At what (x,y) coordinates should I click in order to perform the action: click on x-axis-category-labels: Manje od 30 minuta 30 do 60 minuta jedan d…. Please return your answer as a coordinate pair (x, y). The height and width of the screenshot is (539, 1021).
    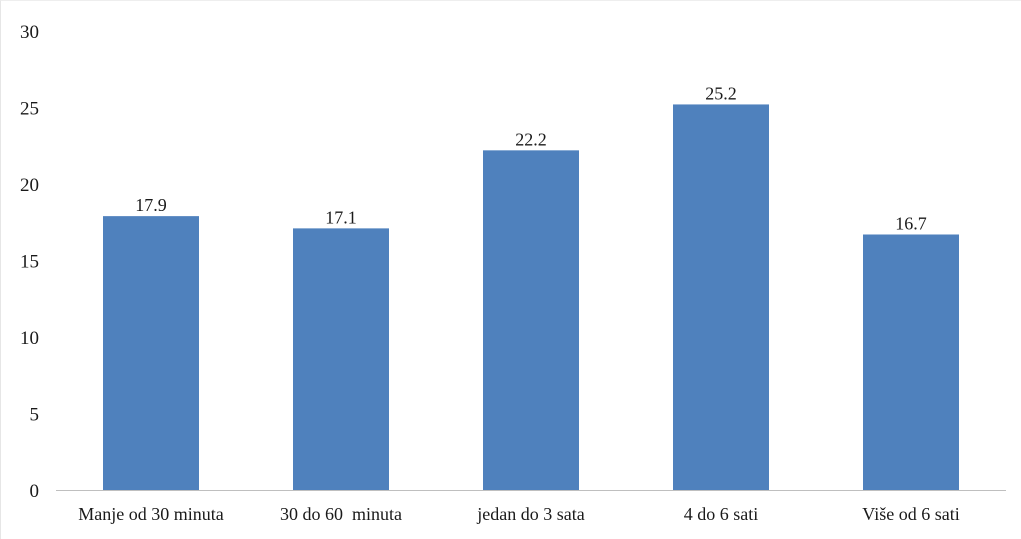
    Looking at the image, I should click on (518, 514).